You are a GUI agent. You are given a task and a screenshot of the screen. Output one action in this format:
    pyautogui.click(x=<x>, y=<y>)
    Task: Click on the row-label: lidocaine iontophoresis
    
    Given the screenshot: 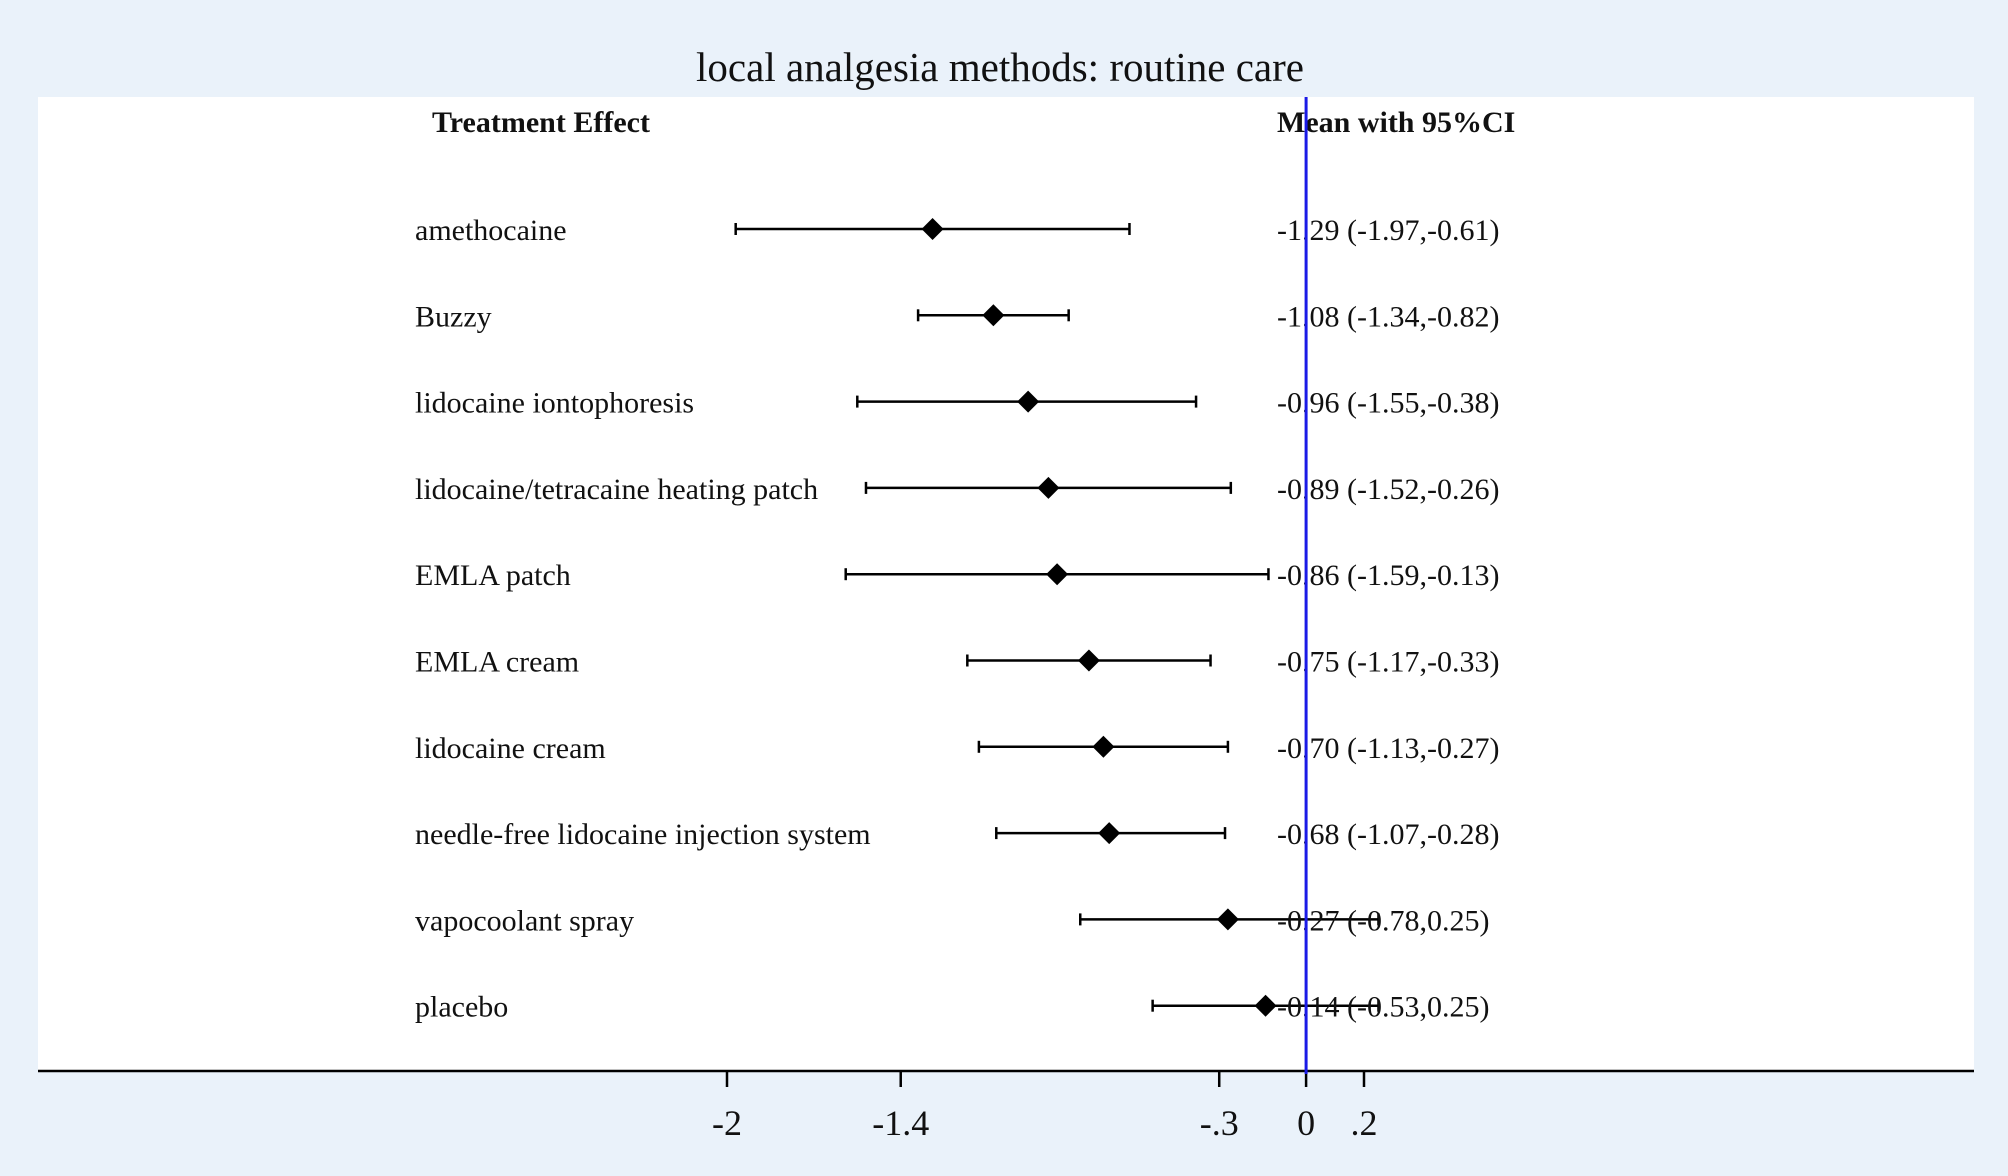 What is the action you would take?
    pyautogui.click(x=554, y=403)
    